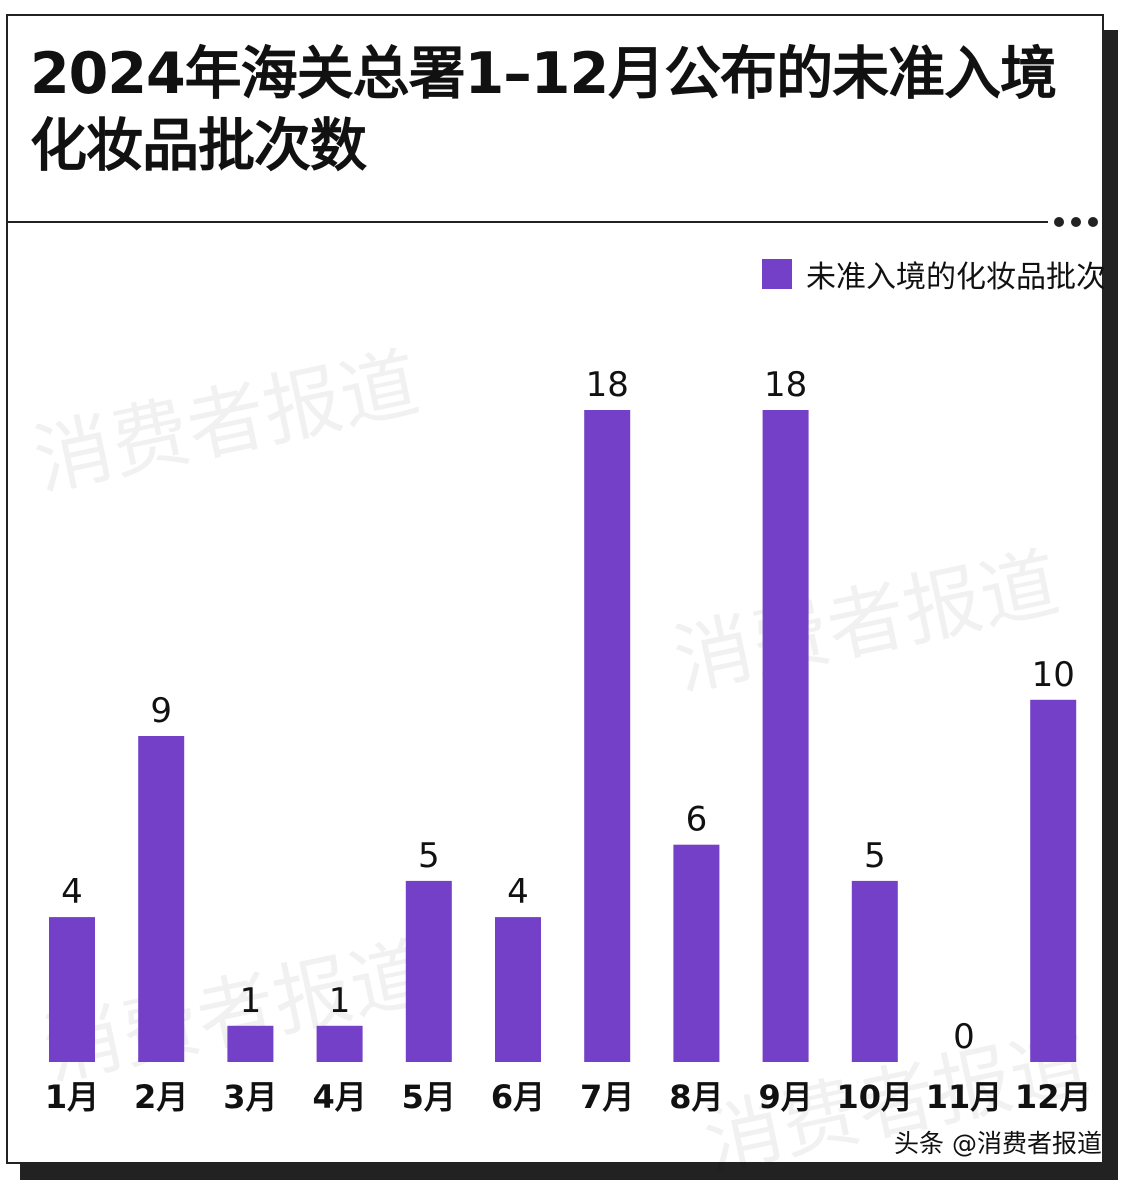  What do you see at coordinates (875, 1097) in the screenshot?
I see `x-tick-label-10: 10月` at bounding box center [875, 1097].